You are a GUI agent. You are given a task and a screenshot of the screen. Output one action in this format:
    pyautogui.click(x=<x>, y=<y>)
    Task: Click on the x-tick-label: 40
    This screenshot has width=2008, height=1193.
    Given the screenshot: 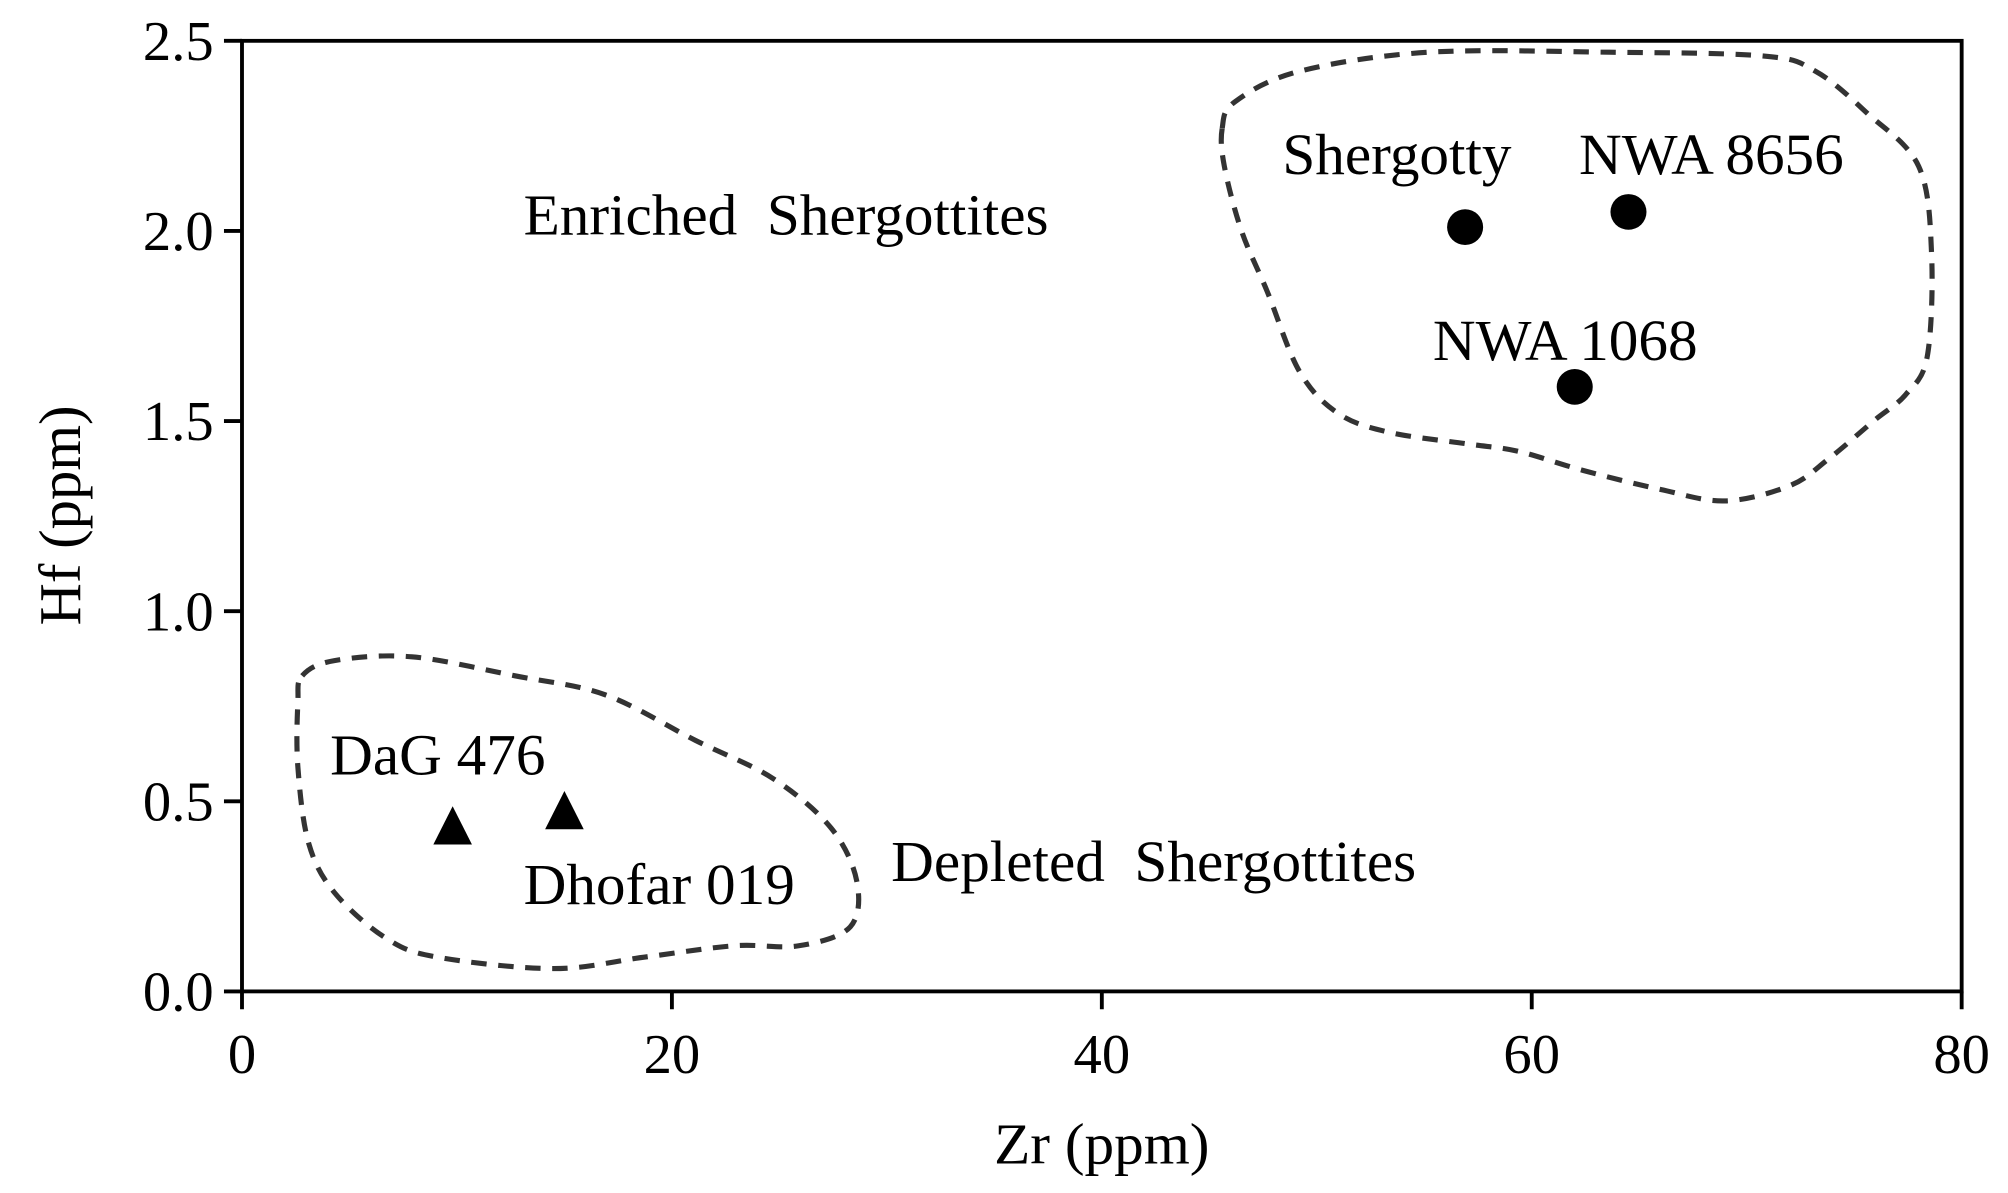 What is the action you would take?
    pyautogui.click(x=1102, y=1055)
    